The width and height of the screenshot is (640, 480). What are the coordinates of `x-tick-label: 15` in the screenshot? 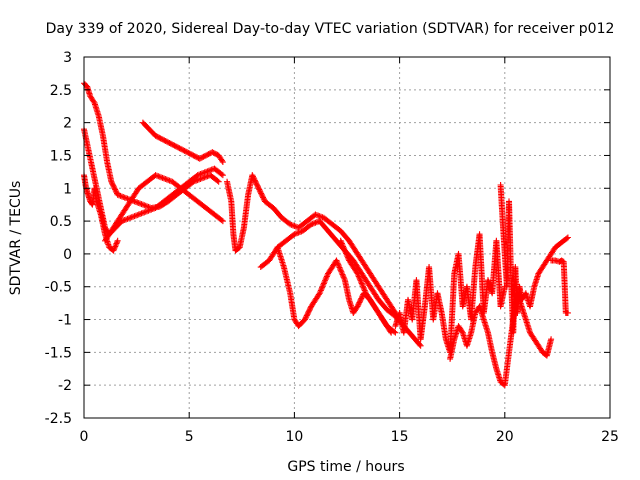 It's located at (400, 437).